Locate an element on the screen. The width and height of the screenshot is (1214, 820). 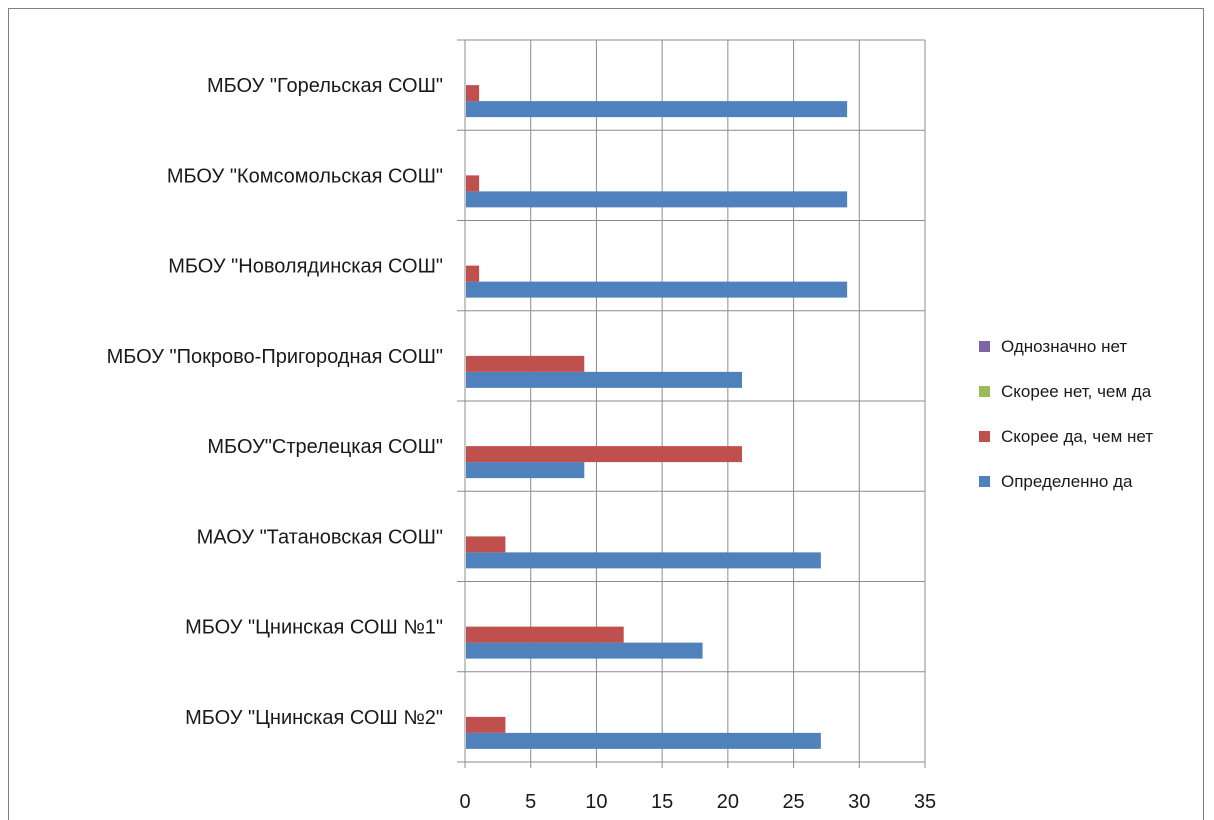
legend-label: Скорее нет, чем да is located at coordinates (1076, 391).